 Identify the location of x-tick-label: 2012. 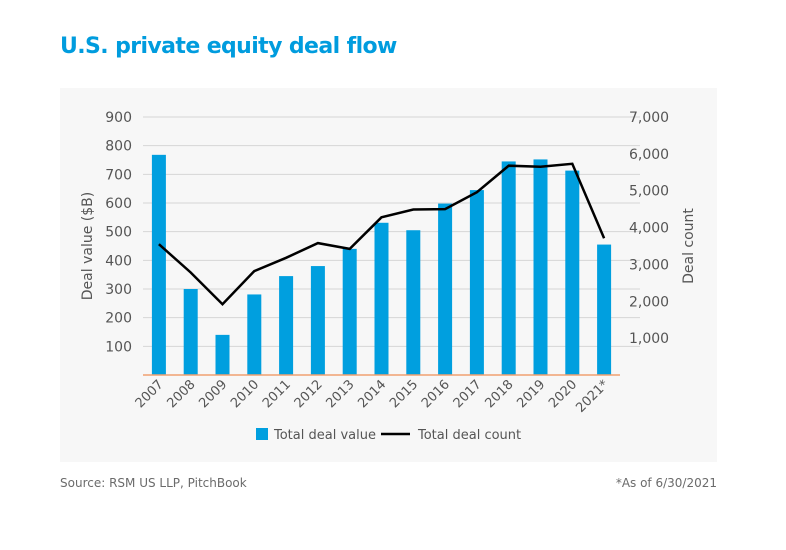
(309, 394).